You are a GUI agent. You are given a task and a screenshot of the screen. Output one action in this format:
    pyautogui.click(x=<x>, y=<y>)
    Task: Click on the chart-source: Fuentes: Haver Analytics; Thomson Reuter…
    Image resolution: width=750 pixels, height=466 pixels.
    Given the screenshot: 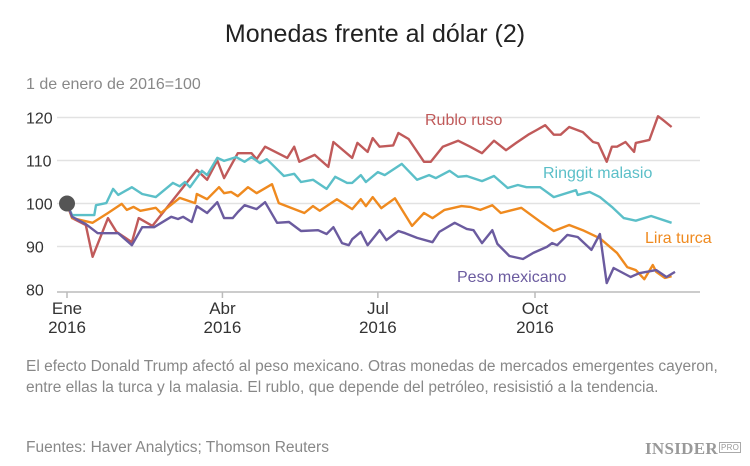 What is the action you would take?
    pyautogui.click(x=177, y=447)
    